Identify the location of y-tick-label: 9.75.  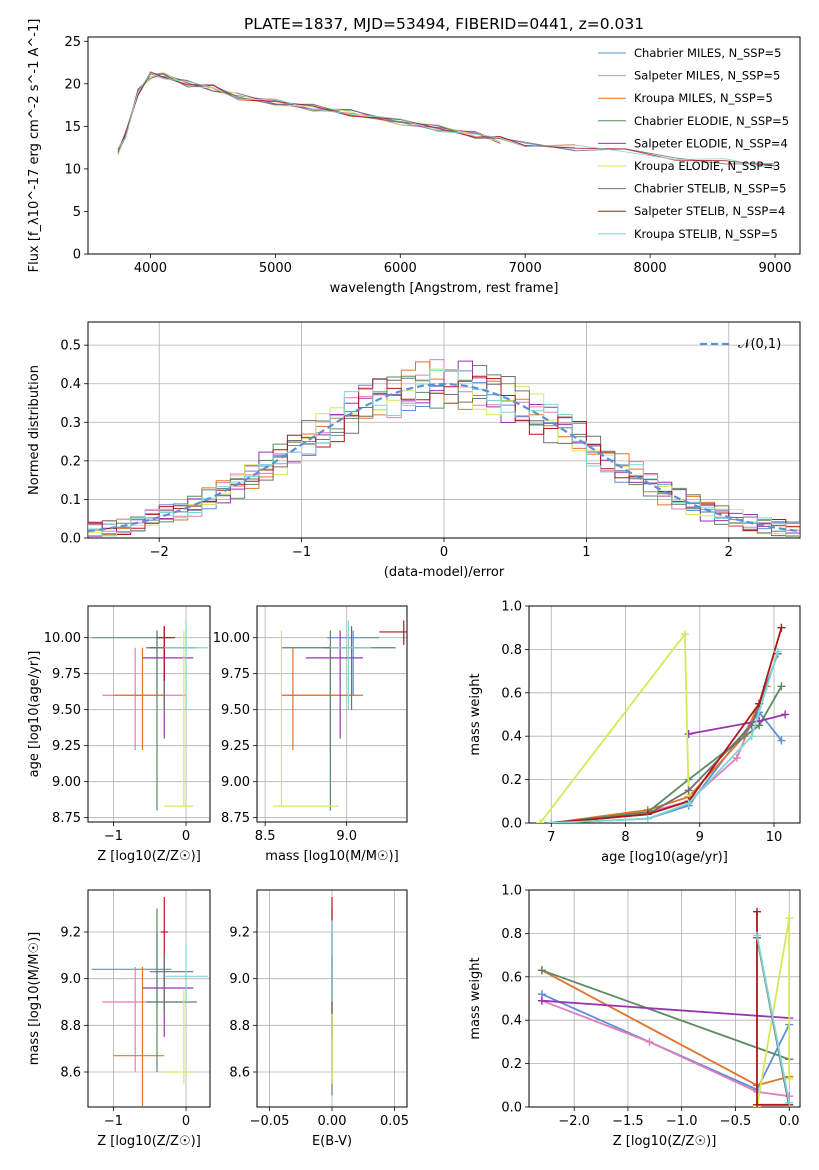
(235, 674).